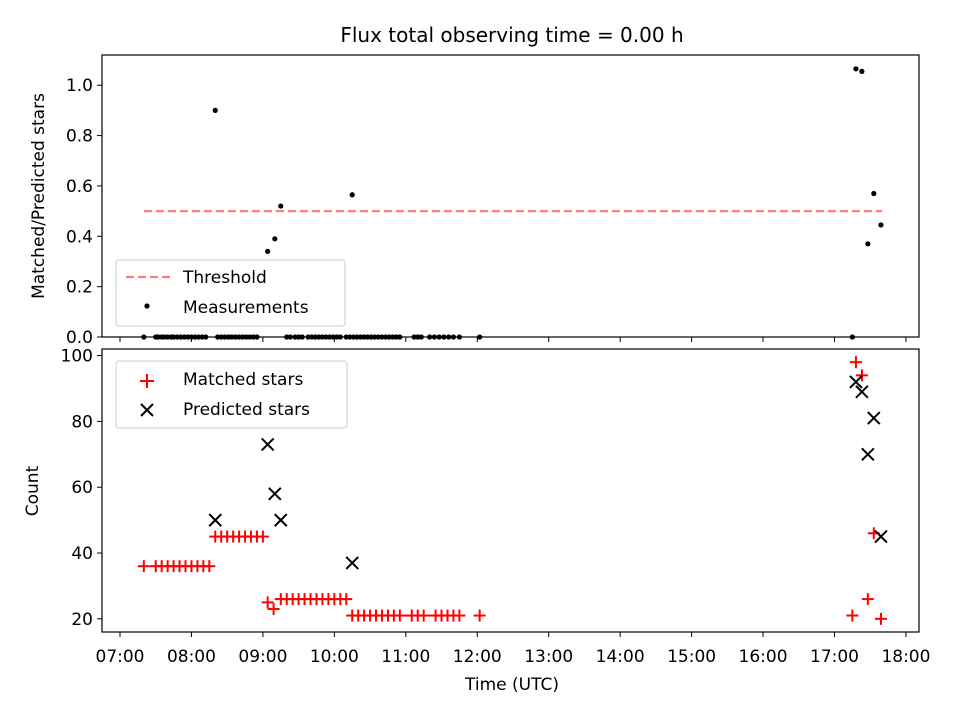 This screenshot has height=720, width=960. I want to click on x-tick-label: 18:00, so click(905, 657).